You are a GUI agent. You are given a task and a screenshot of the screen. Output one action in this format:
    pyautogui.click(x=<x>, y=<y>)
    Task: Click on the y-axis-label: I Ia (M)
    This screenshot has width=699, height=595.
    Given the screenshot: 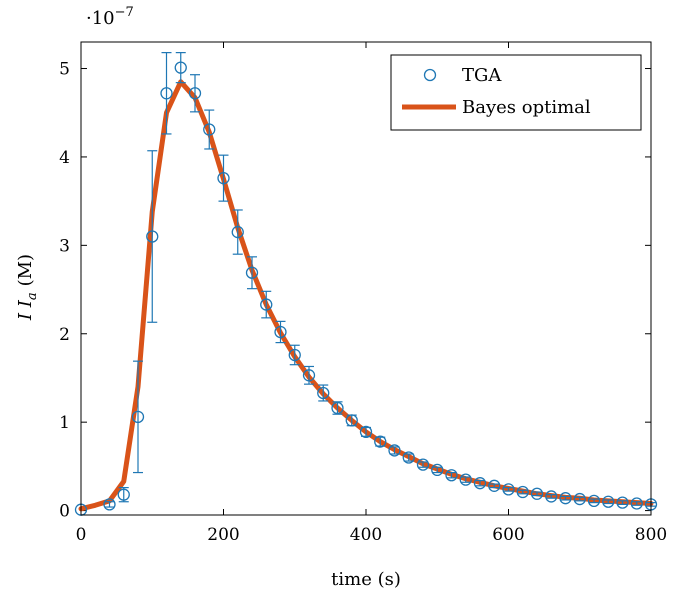 What is the action you would take?
    pyautogui.click(x=27, y=287)
    